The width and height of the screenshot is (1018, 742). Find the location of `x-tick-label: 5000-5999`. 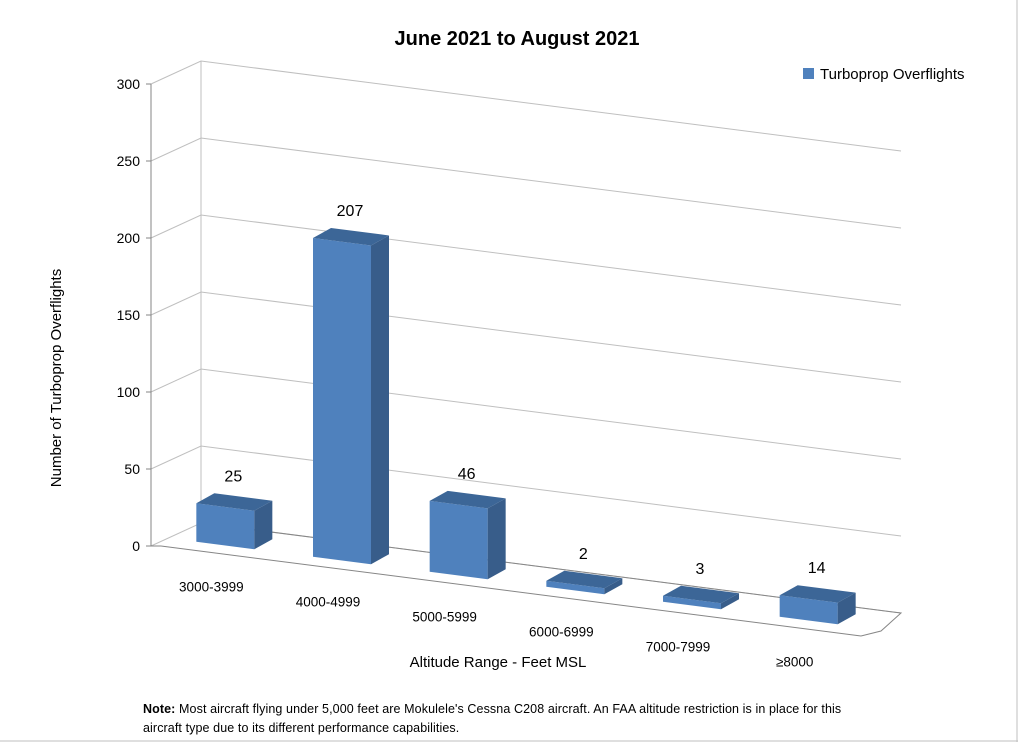

x-tick-label: 5000-5999 is located at coordinates (444, 617).